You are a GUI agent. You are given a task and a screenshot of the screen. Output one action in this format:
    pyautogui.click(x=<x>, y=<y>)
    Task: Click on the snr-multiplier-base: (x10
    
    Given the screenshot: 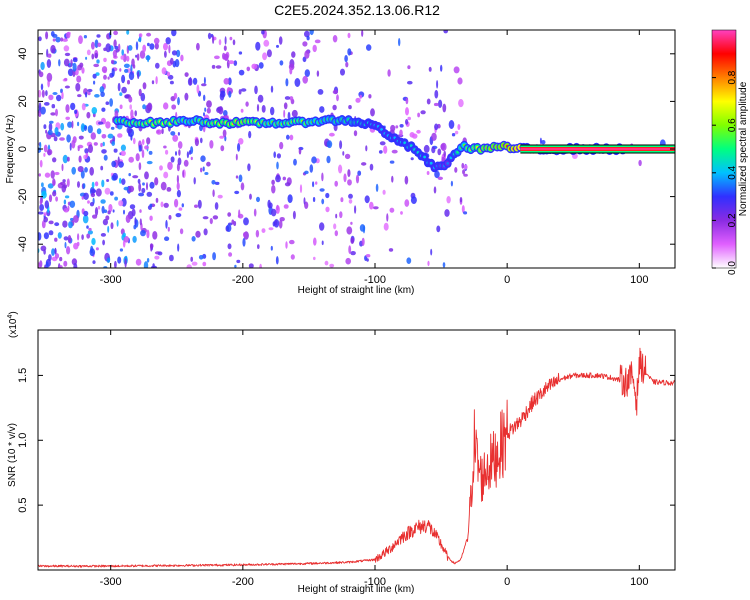 What is the action you would take?
    pyautogui.click(x=13, y=328)
    